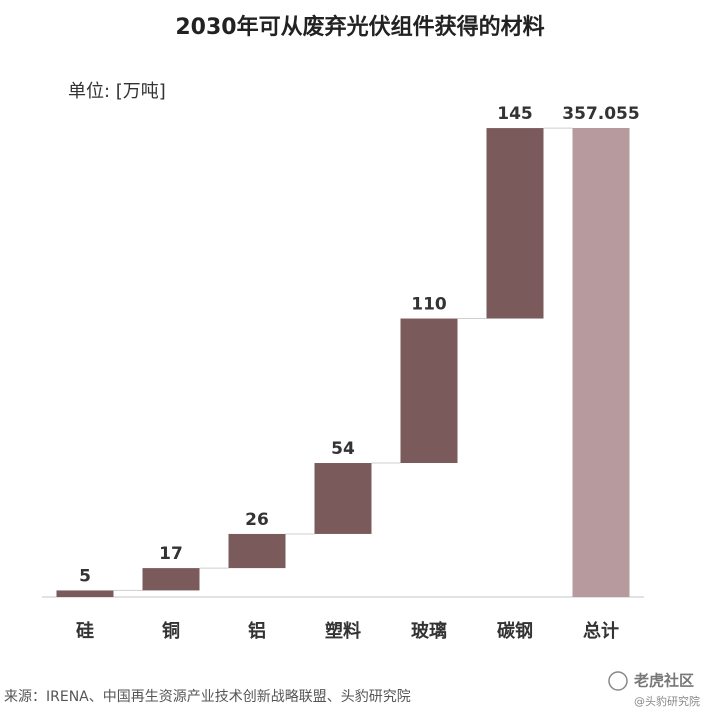  I want to click on x-tick-label: 碳钢, so click(515, 631).